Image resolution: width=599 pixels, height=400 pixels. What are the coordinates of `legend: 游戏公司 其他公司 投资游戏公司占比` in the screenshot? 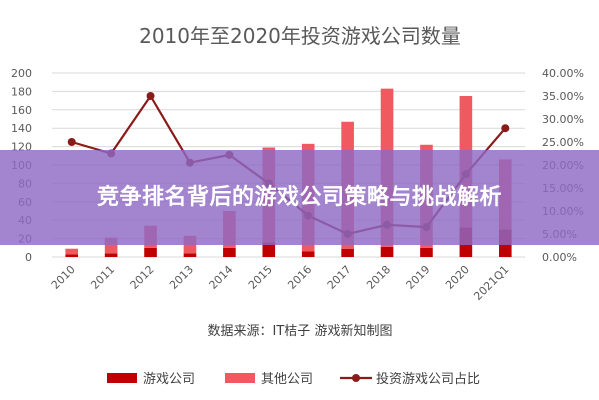 It's located at (293, 379).